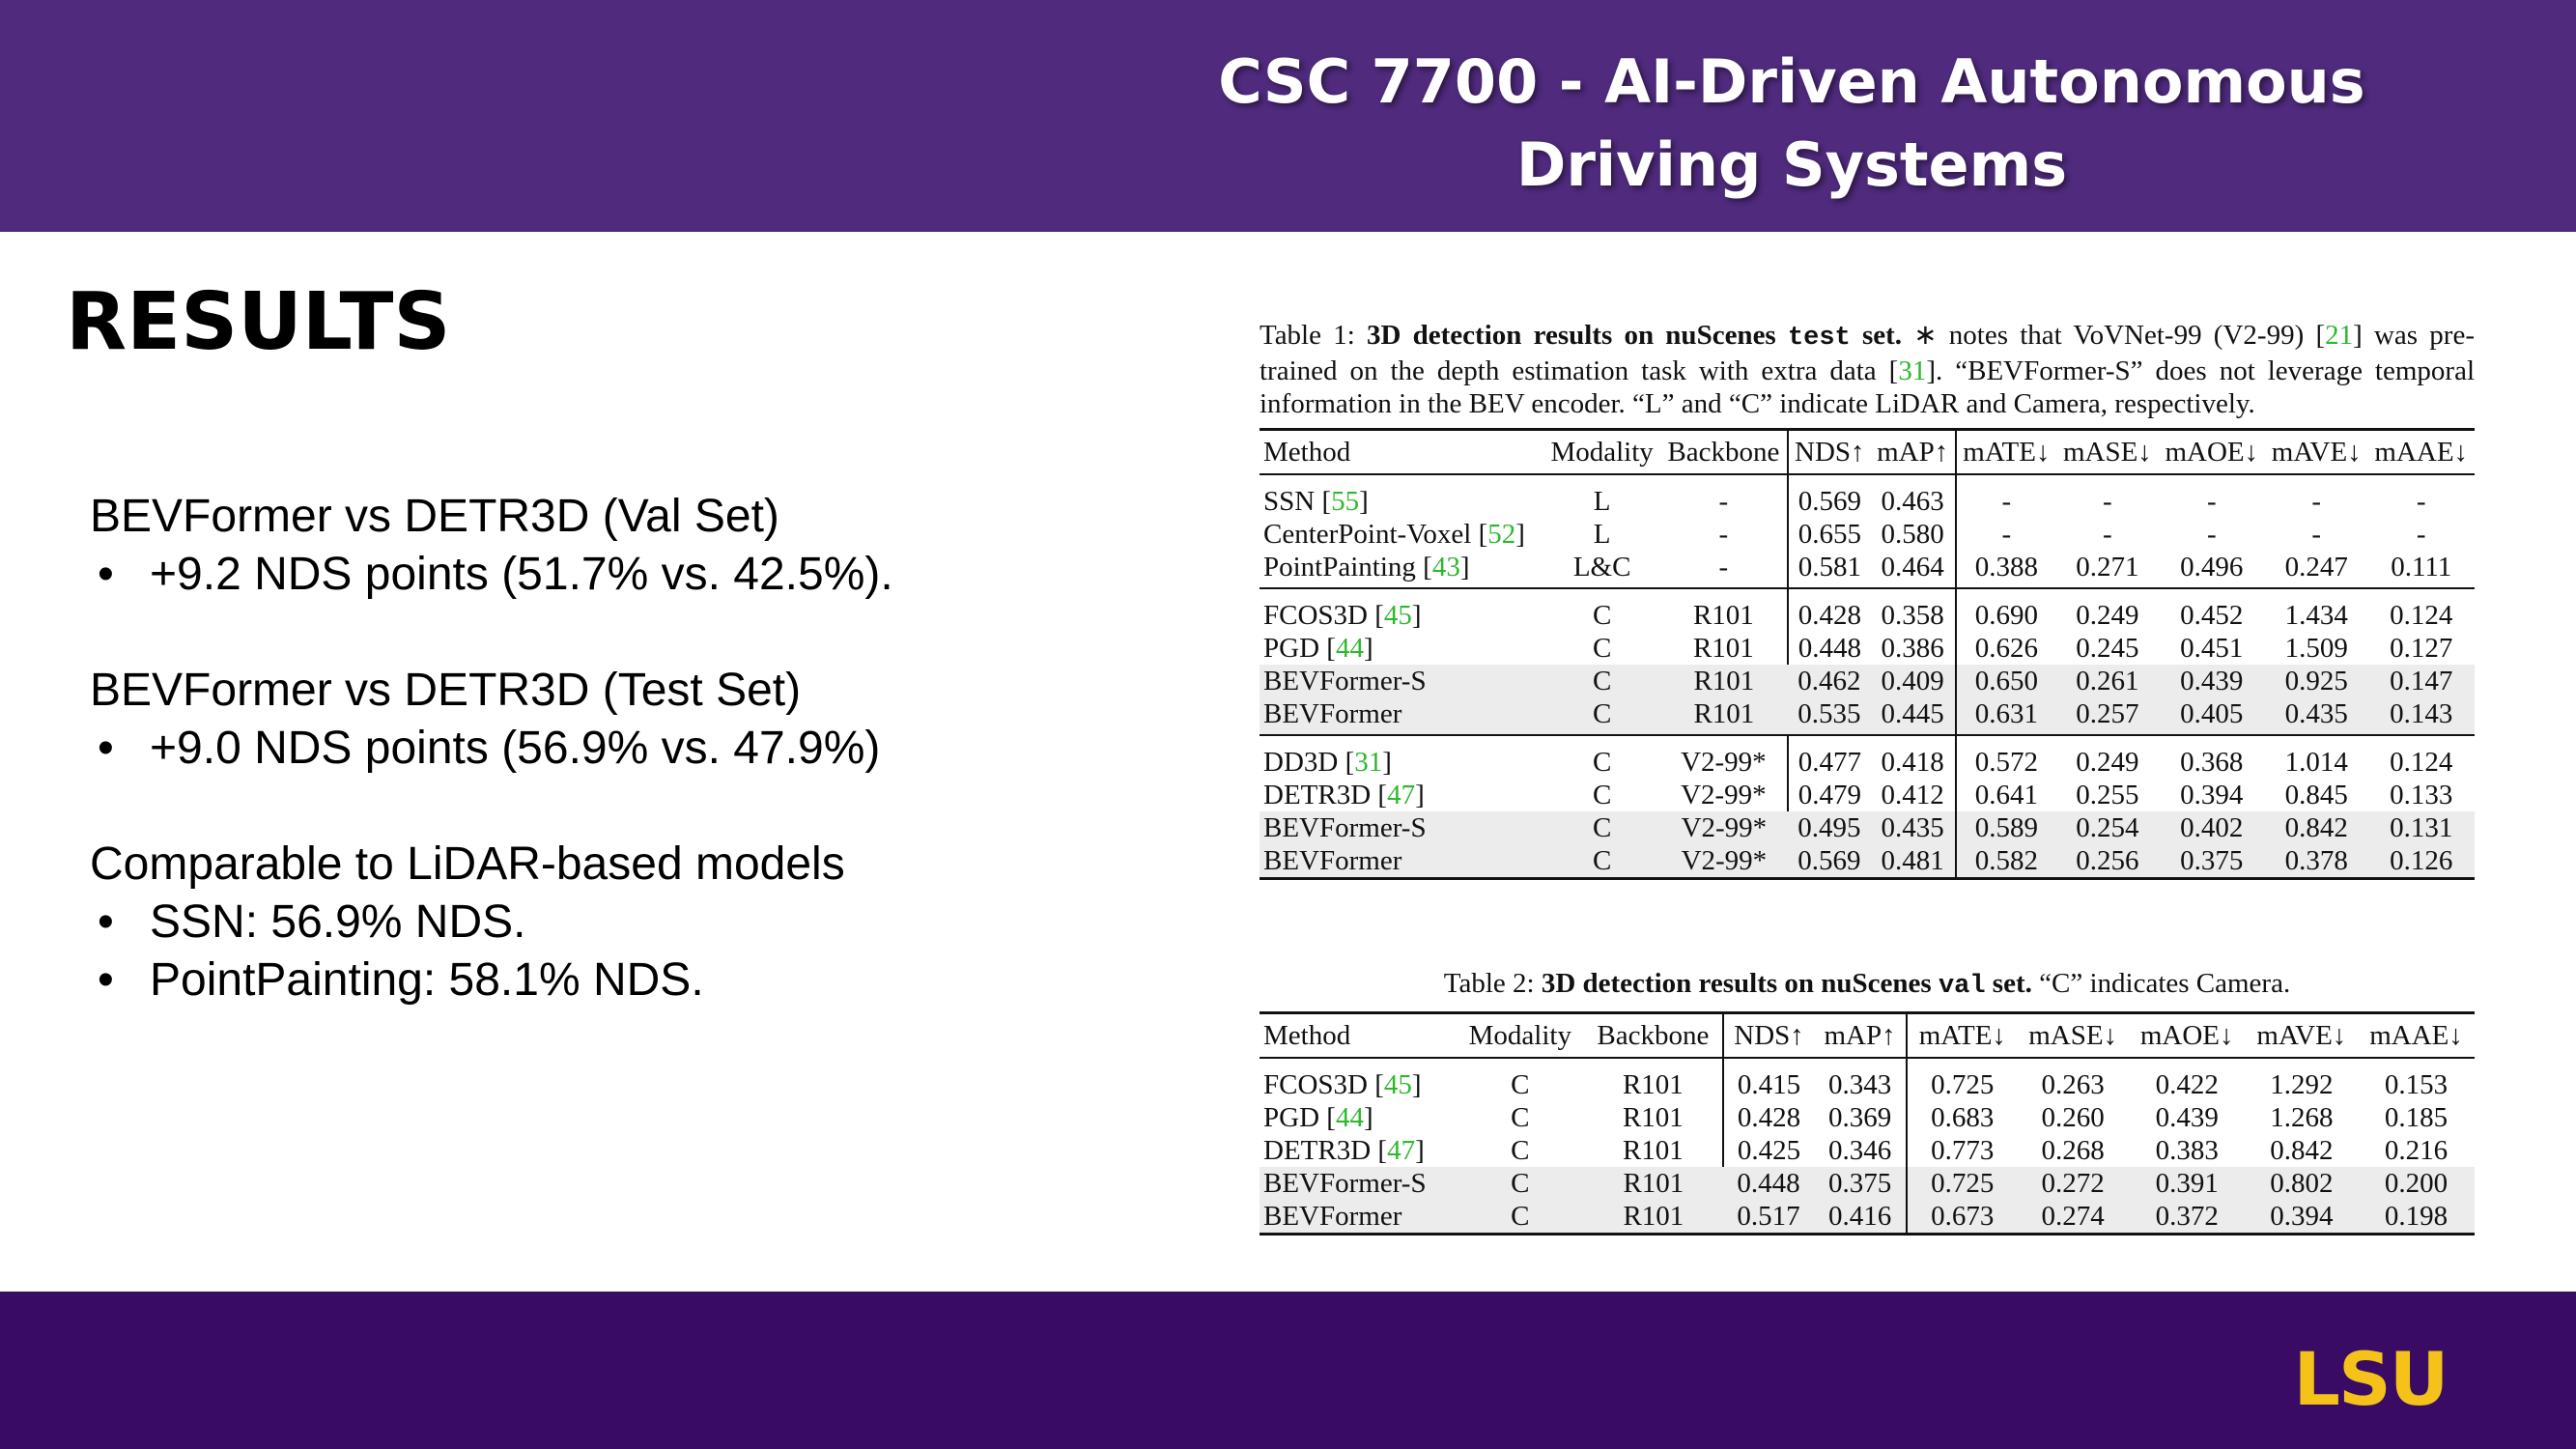  What do you see at coordinates (2005, 827) in the screenshot?
I see `mate-cell: 0.589` at bounding box center [2005, 827].